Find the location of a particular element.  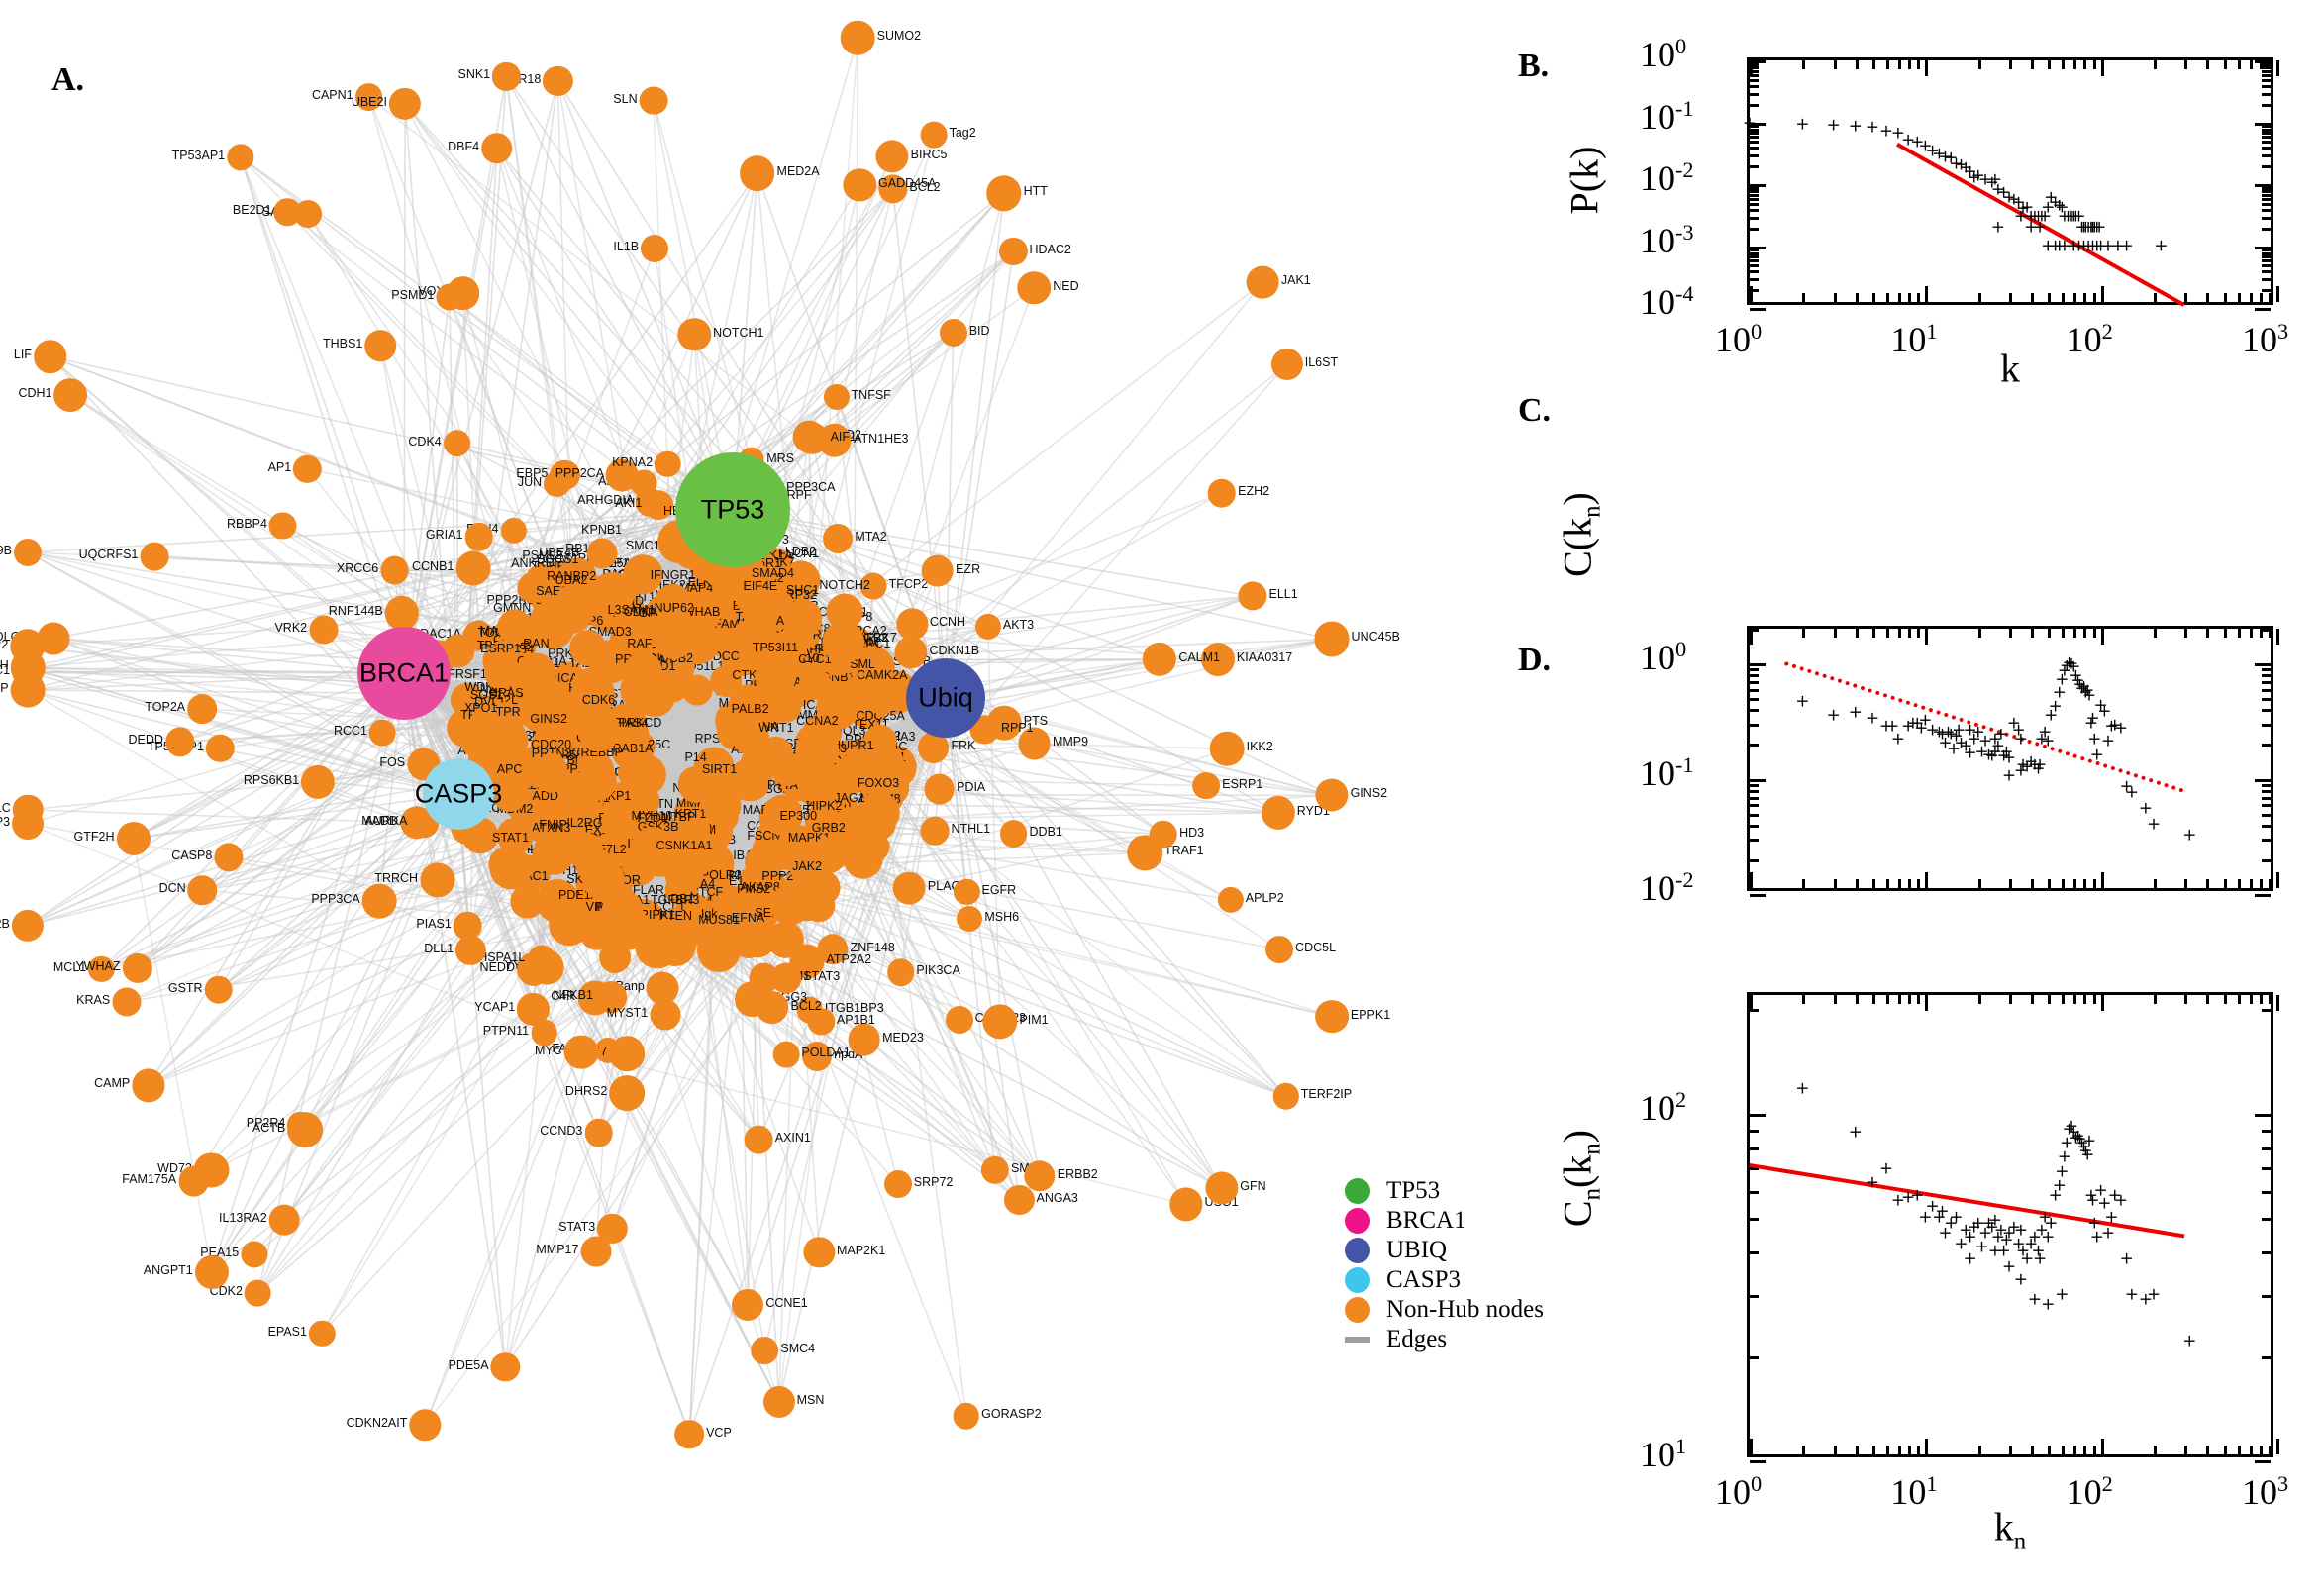

legend-item-brca1: BRCA1 is located at coordinates (1459, 1221).